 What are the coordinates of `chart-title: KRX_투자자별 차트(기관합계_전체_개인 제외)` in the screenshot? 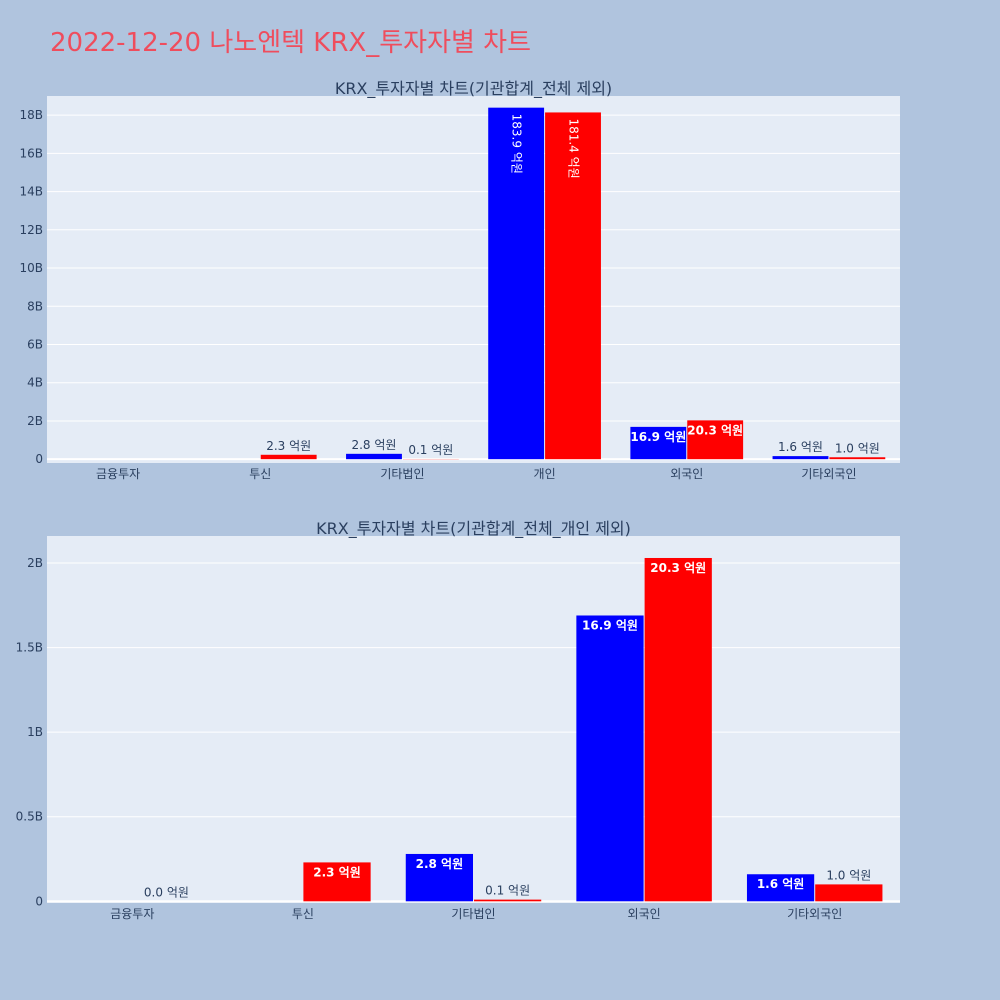 It's located at (473, 529).